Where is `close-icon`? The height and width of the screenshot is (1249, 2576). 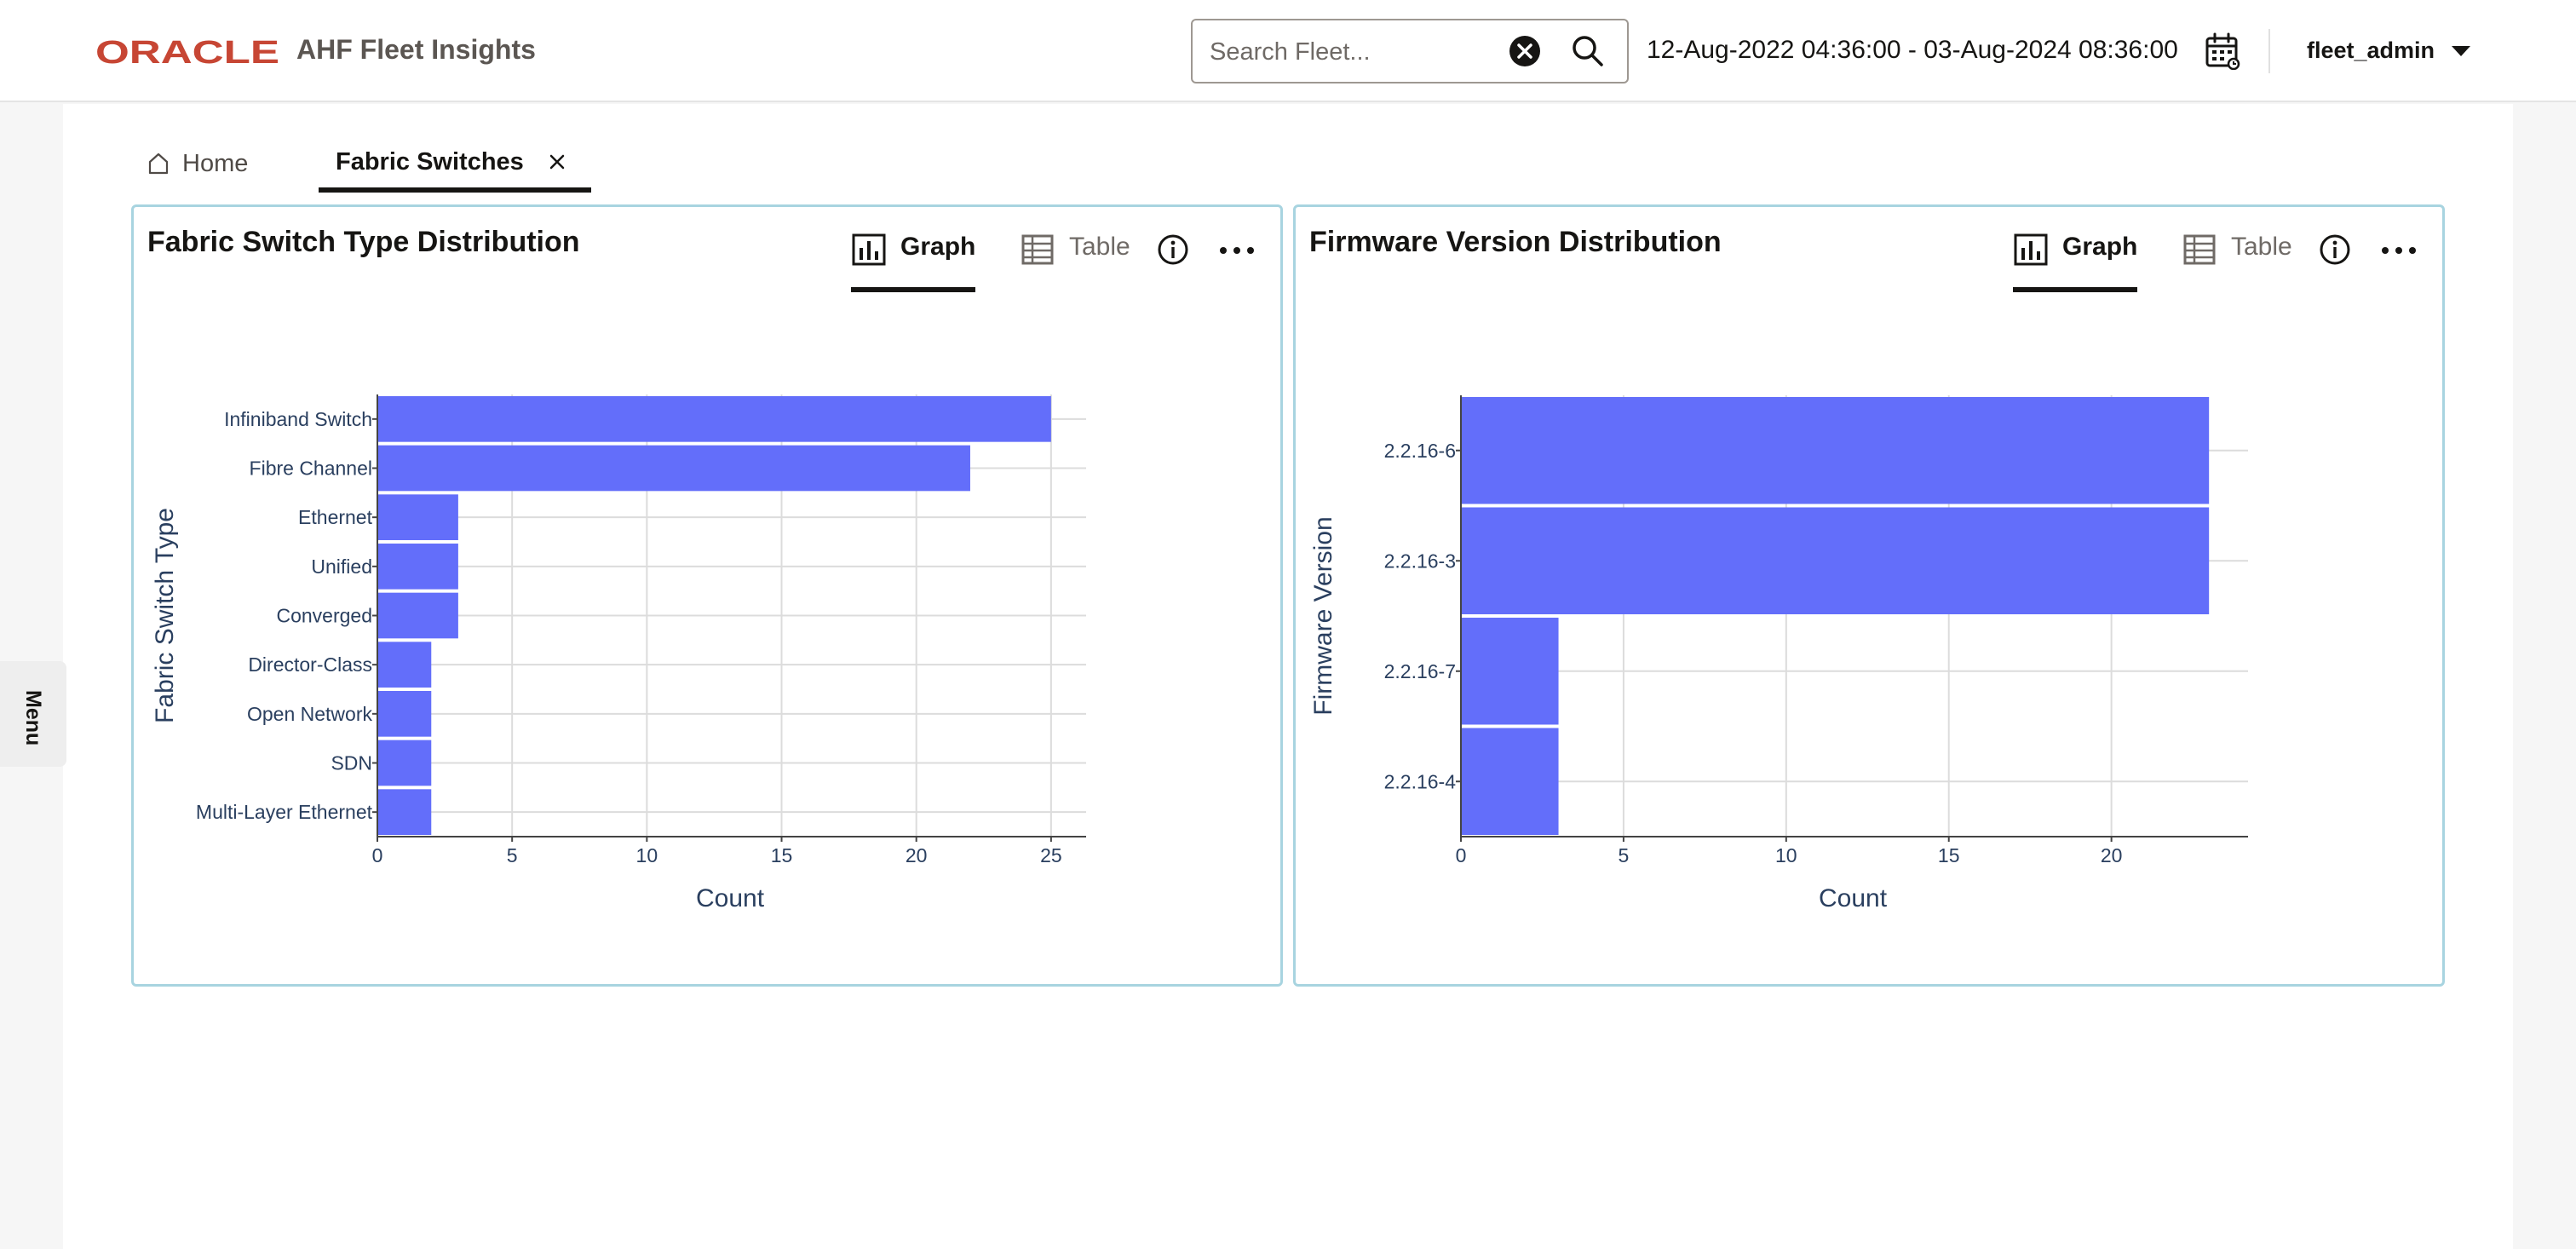 close-icon is located at coordinates (557, 162).